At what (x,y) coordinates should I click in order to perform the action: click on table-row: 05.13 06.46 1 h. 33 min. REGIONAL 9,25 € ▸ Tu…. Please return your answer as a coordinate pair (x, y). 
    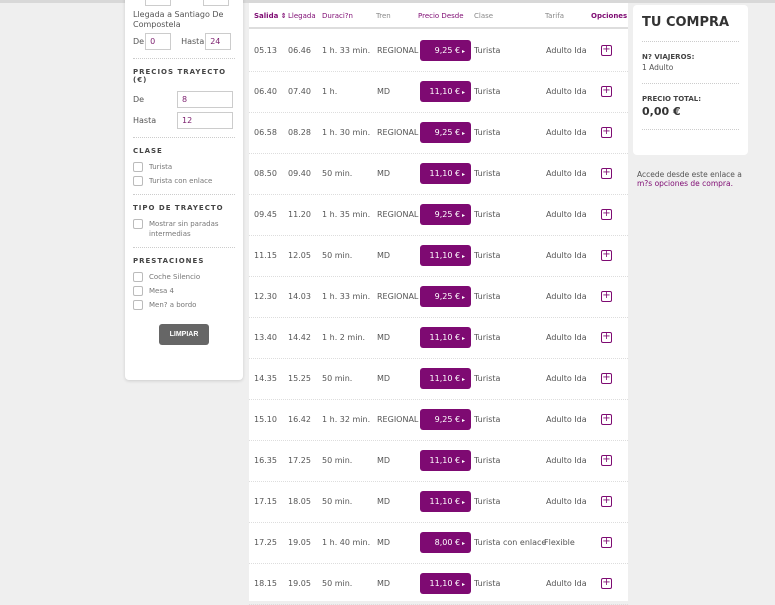
    Looking at the image, I should click on (438, 51).